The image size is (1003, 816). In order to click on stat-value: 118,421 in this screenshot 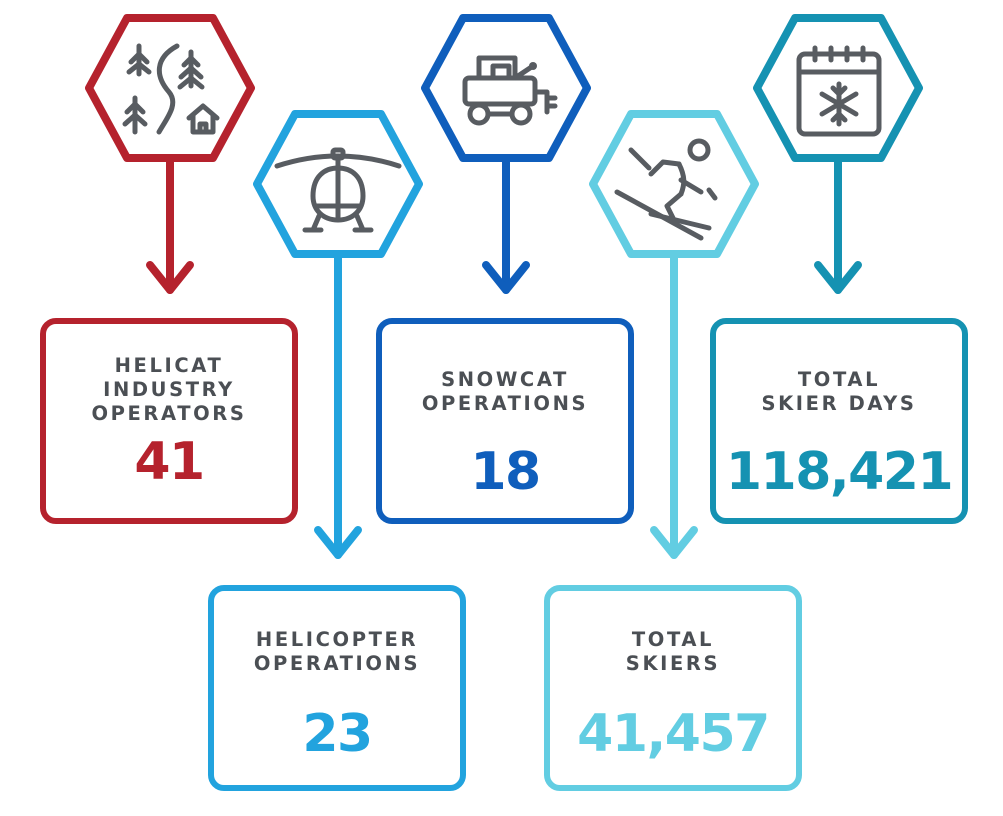, I will do `click(839, 472)`.